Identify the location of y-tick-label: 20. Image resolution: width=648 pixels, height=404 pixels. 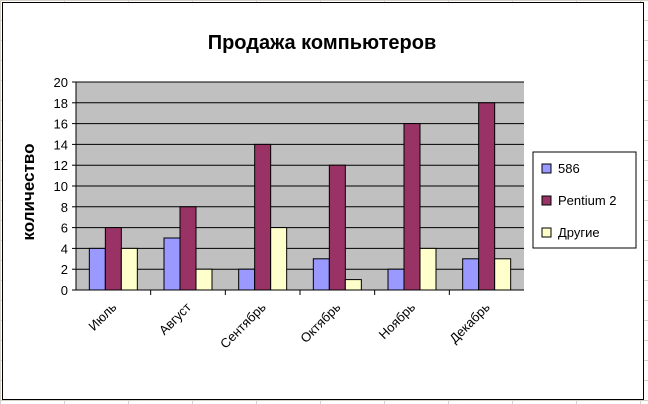
(61, 82).